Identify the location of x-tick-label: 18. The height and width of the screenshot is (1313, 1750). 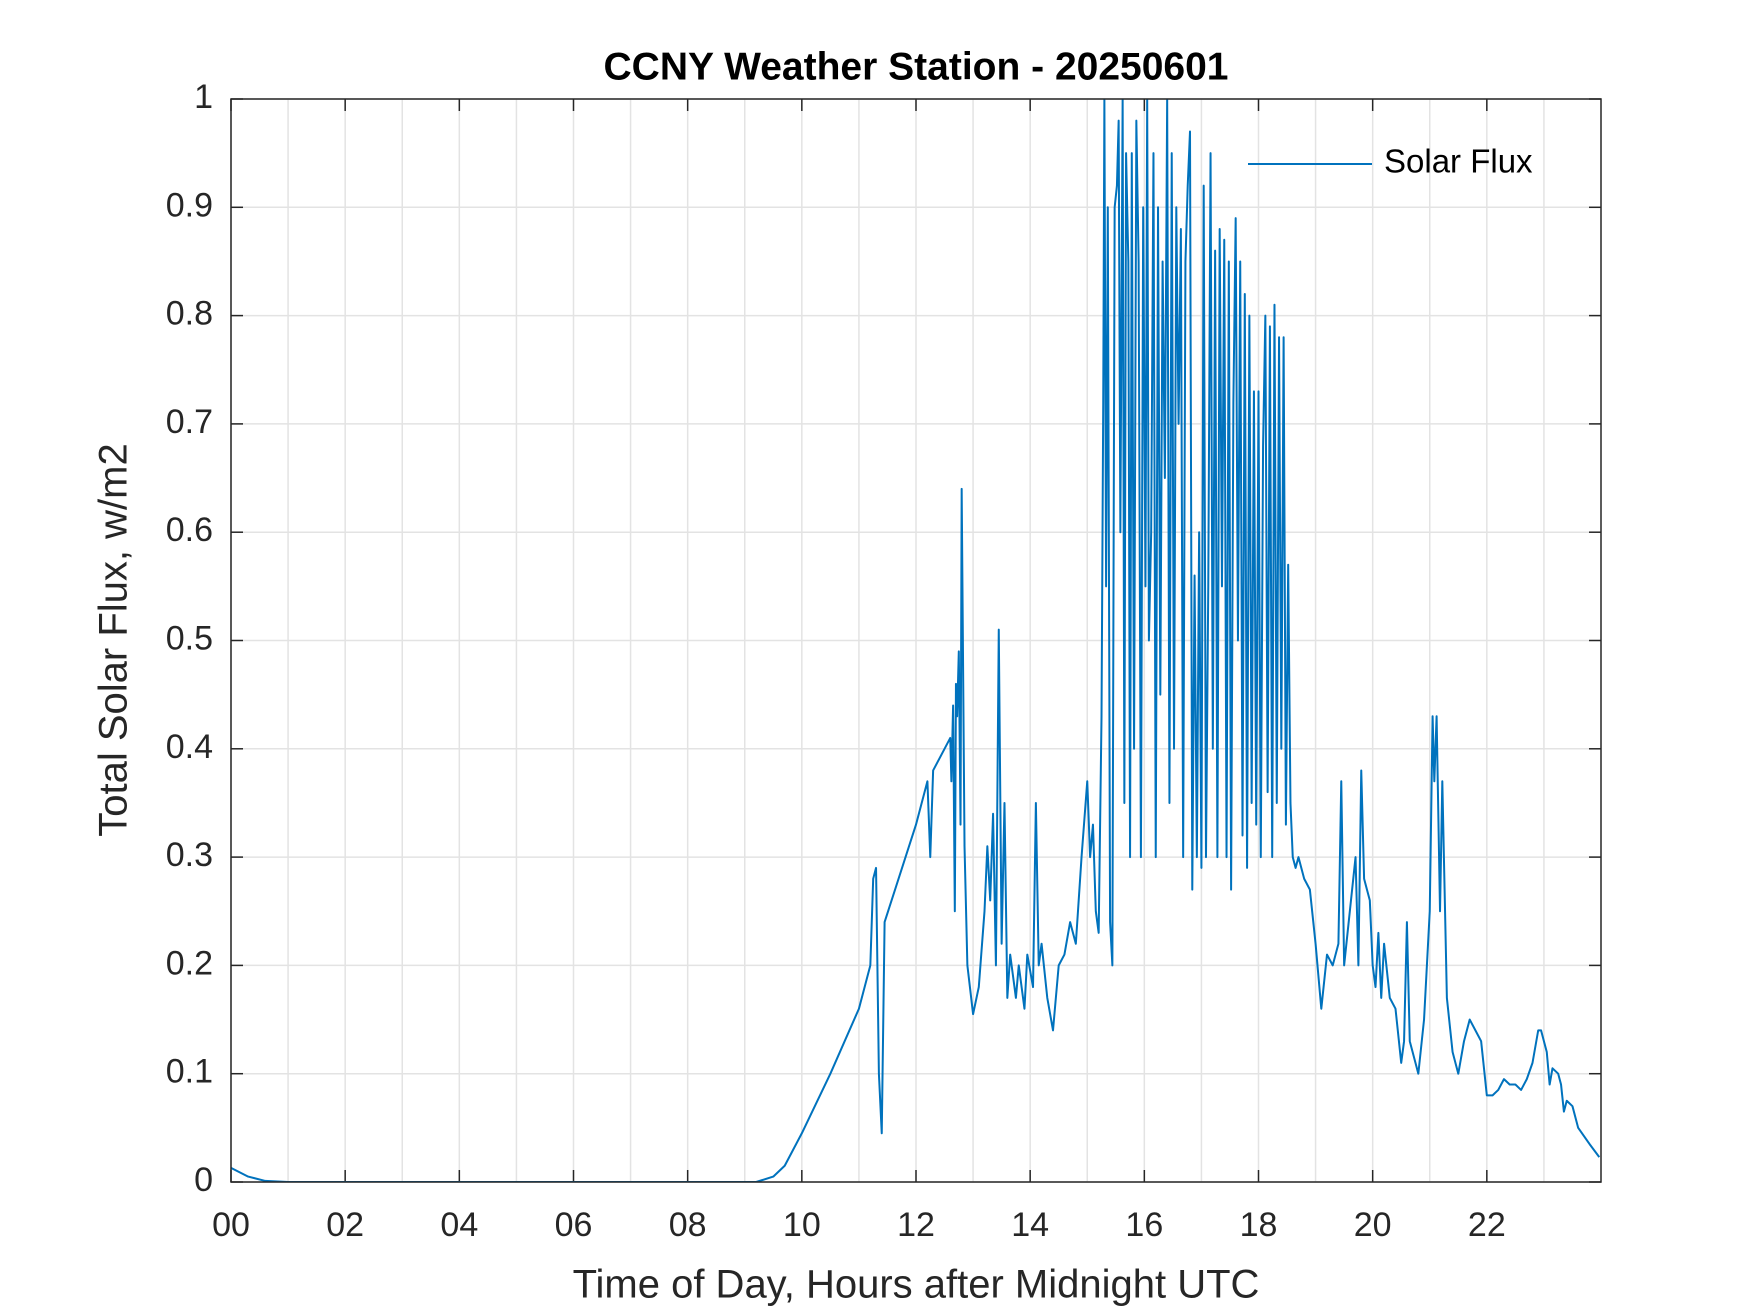
(1259, 1225).